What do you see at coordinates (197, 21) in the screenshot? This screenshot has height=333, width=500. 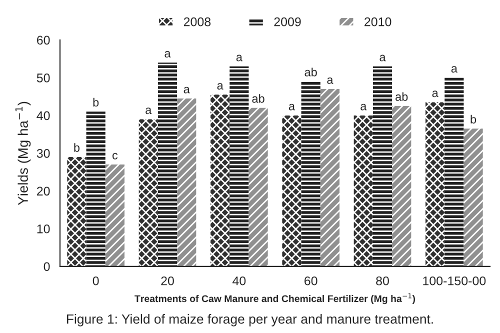 I see `legend-label: 2008` at bounding box center [197, 21].